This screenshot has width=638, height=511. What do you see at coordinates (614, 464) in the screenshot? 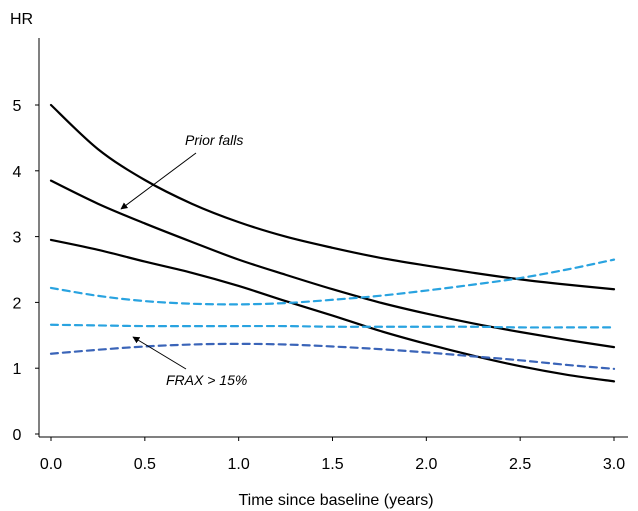
I see `x-tick-label: 3.0` at bounding box center [614, 464].